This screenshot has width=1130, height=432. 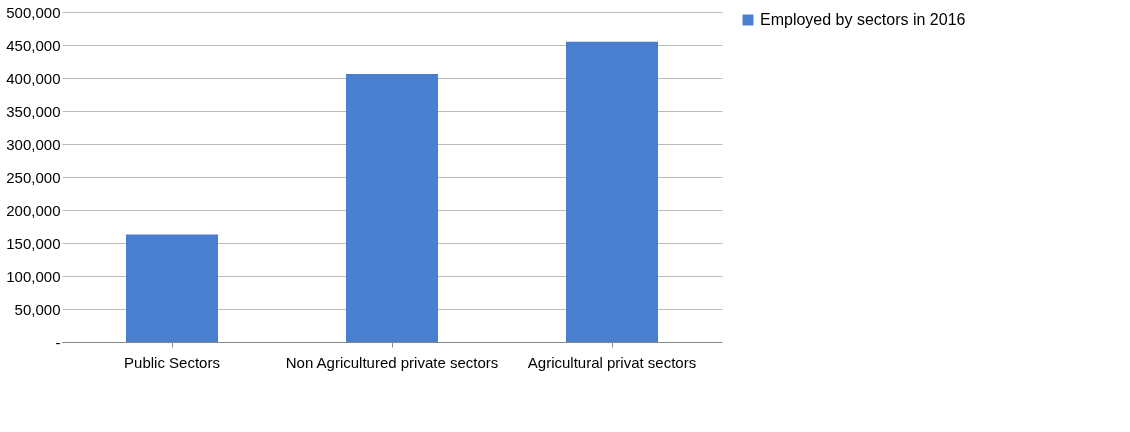 I want to click on x-tick-label: Non Agricultured private sectors, so click(x=392, y=362).